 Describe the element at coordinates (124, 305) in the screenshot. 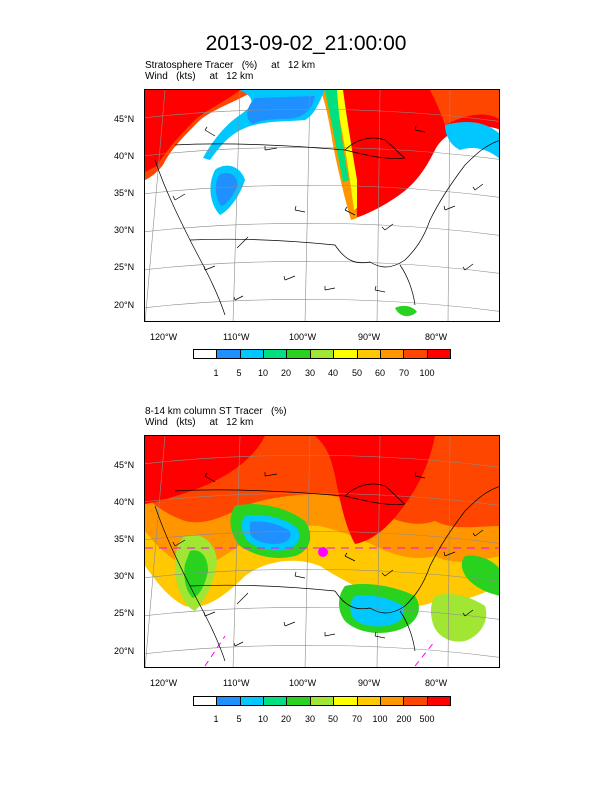

I see `panel1-lat-label: 20°N` at that location.